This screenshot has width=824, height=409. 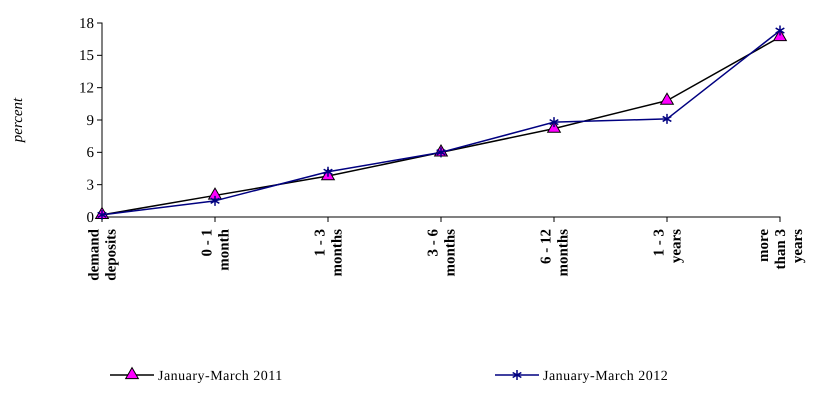 I want to click on y-tick-label: 9, so click(x=90, y=120).